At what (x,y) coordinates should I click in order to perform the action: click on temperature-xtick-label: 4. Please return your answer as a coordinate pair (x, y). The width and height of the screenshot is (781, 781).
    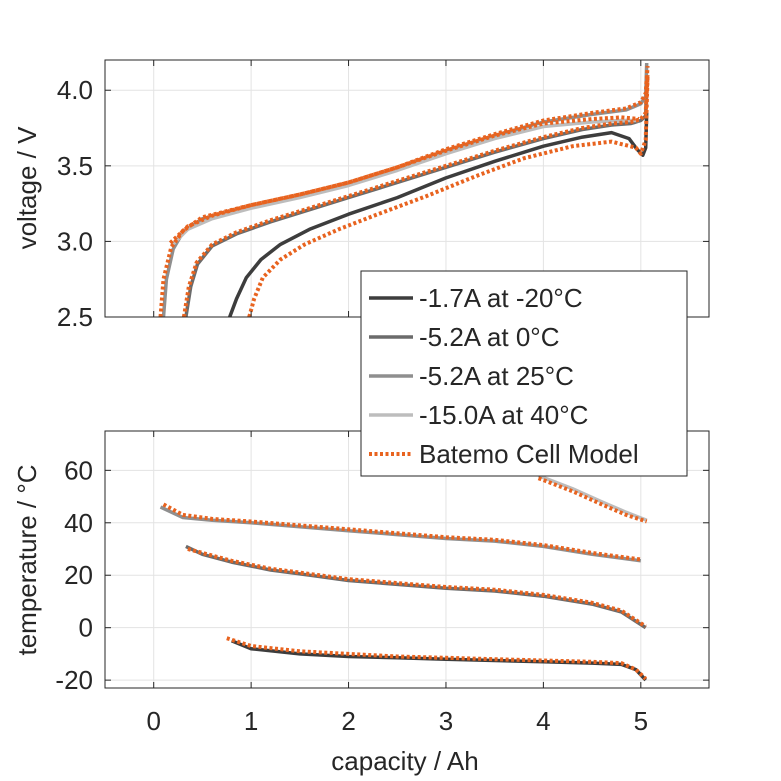
    Looking at the image, I should click on (543, 721).